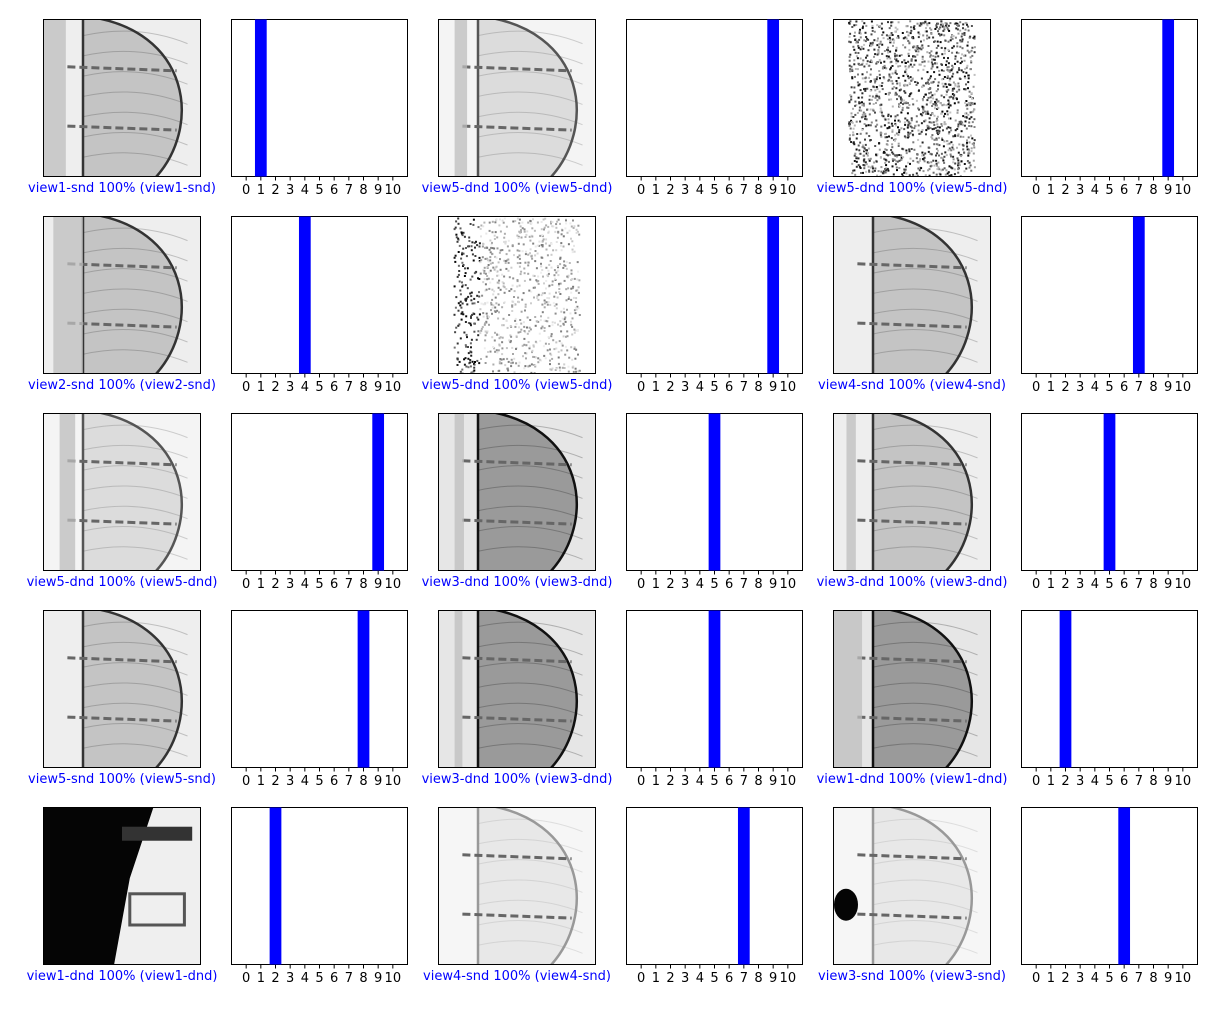  What do you see at coordinates (912, 582) in the screenshot?
I see `prediction-caption: view3-dnd 100% (view3-dnd)` at bounding box center [912, 582].